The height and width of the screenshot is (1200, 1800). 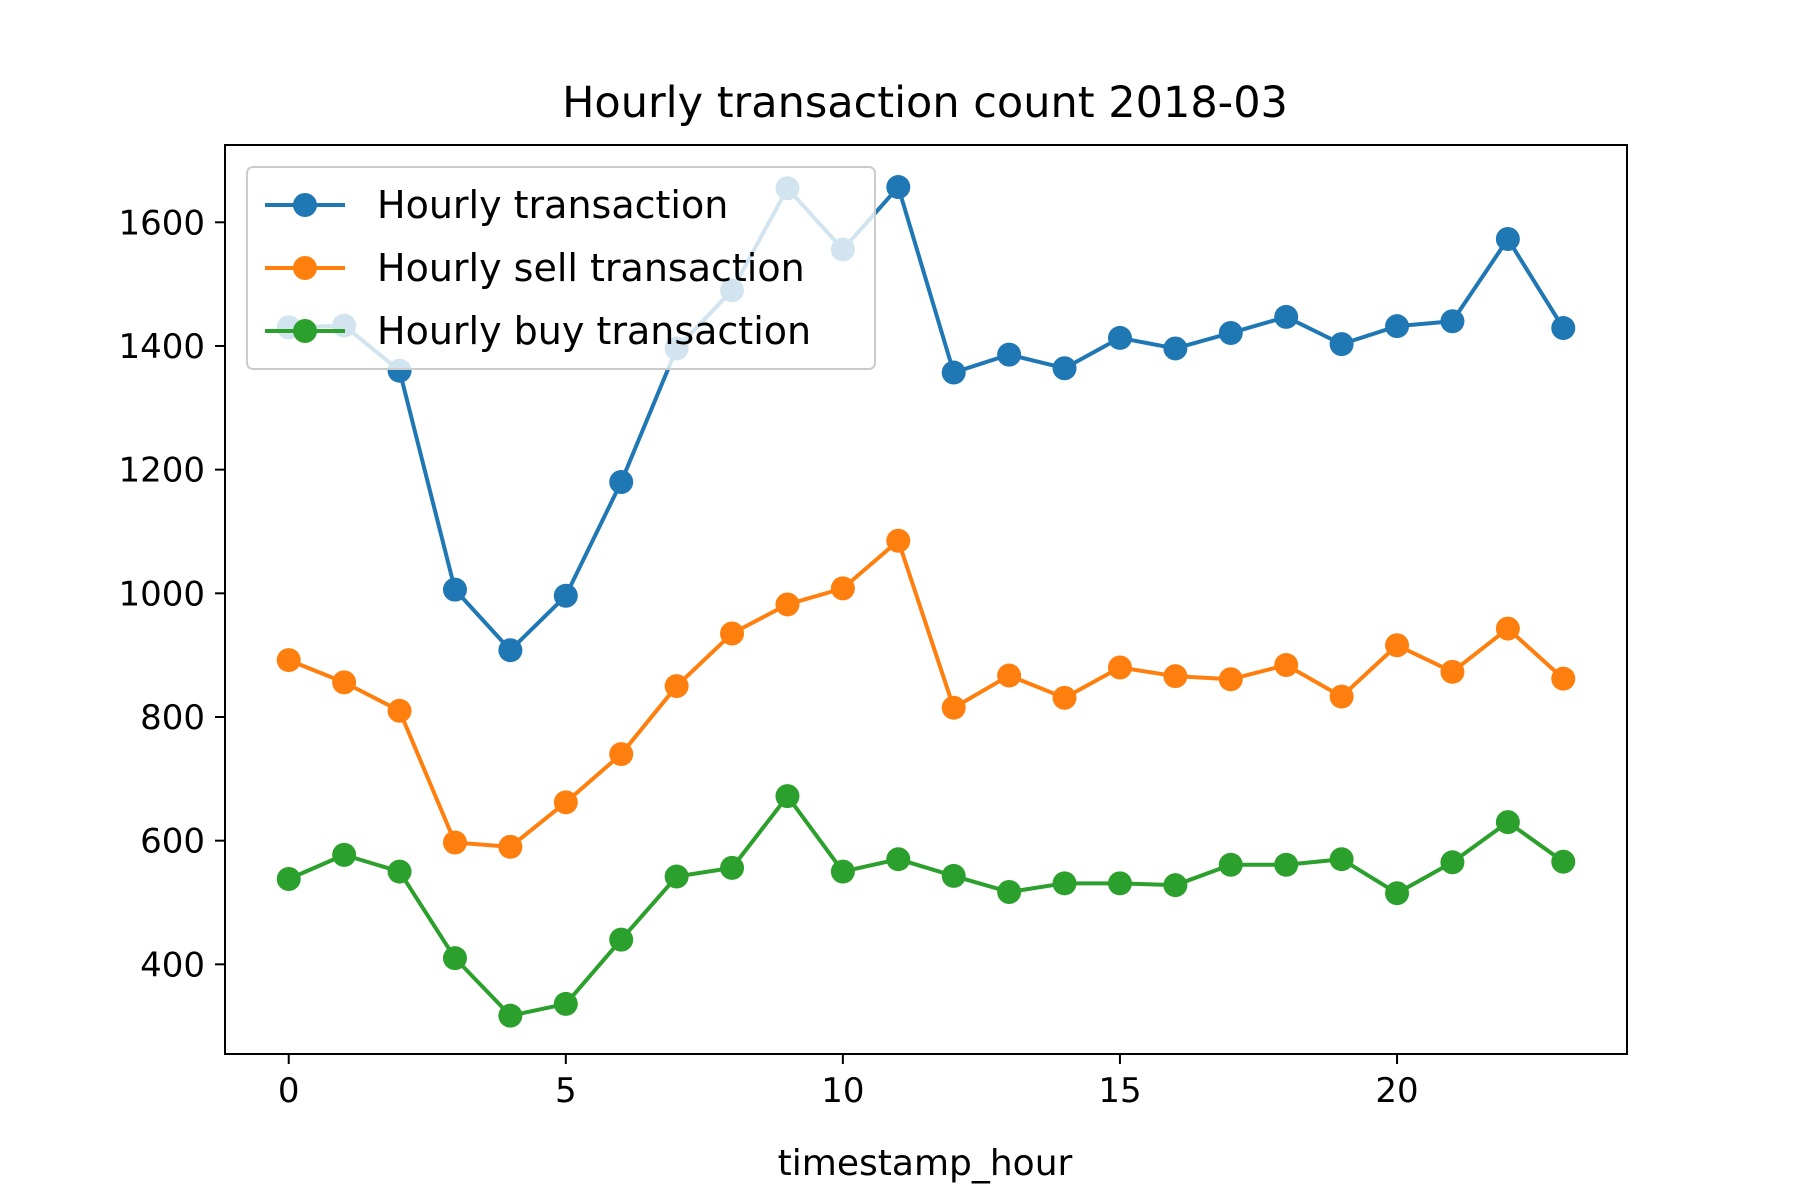 What do you see at coordinates (172, 965) in the screenshot?
I see `y-tick-label: 400` at bounding box center [172, 965].